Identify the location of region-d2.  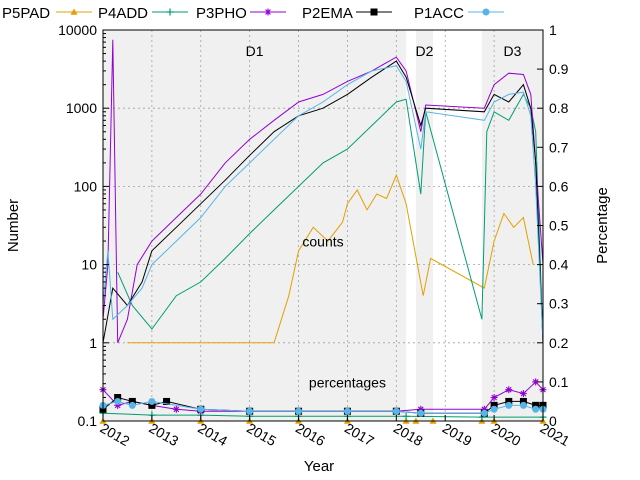
(424, 225).